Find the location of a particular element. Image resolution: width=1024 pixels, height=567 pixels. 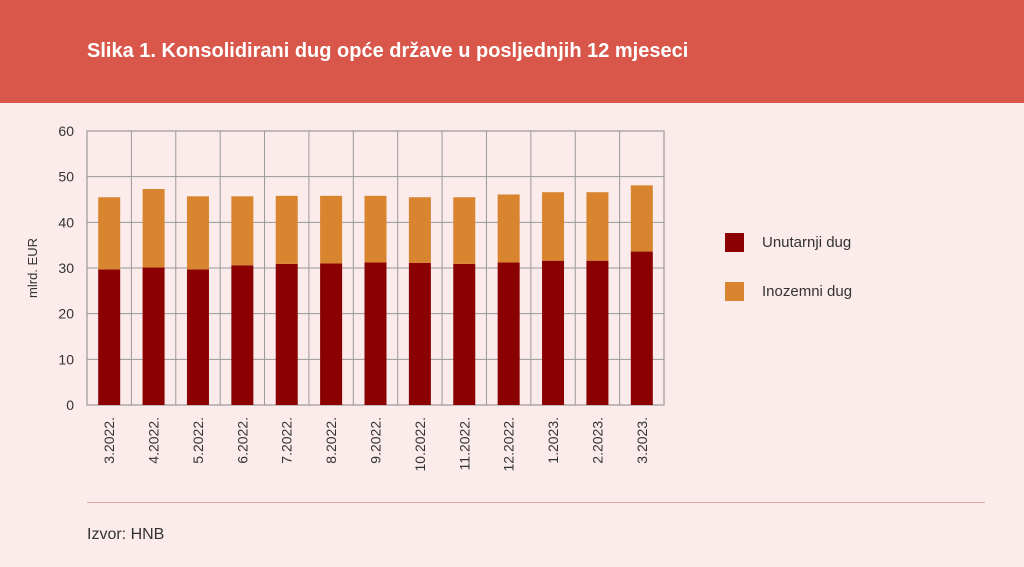

x-tick-label: 11.2022. is located at coordinates (464, 443).